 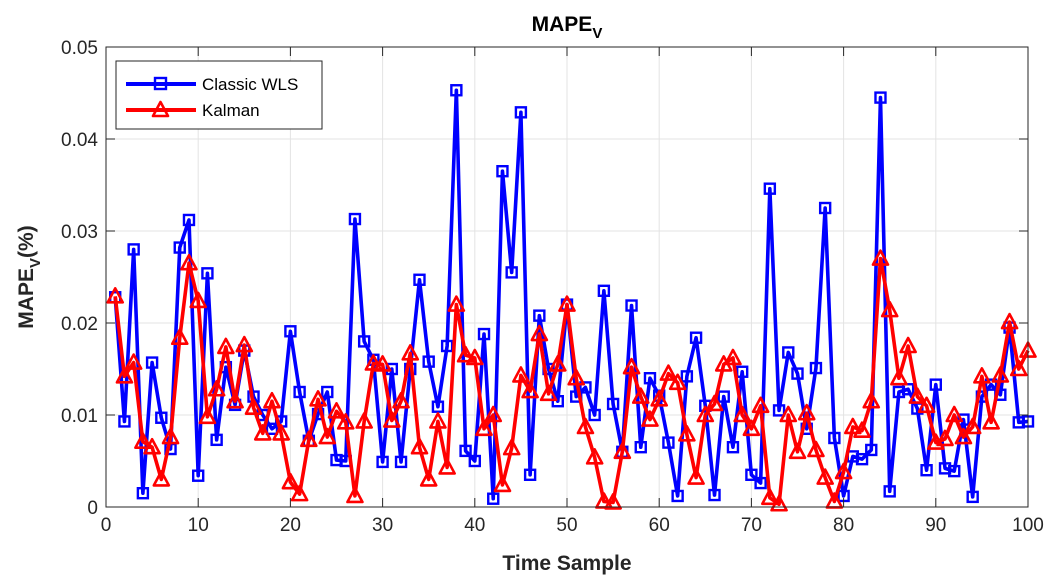 What do you see at coordinates (382, 525) in the screenshot?
I see `x-tick-label: 30` at bounding box center [382, 525].